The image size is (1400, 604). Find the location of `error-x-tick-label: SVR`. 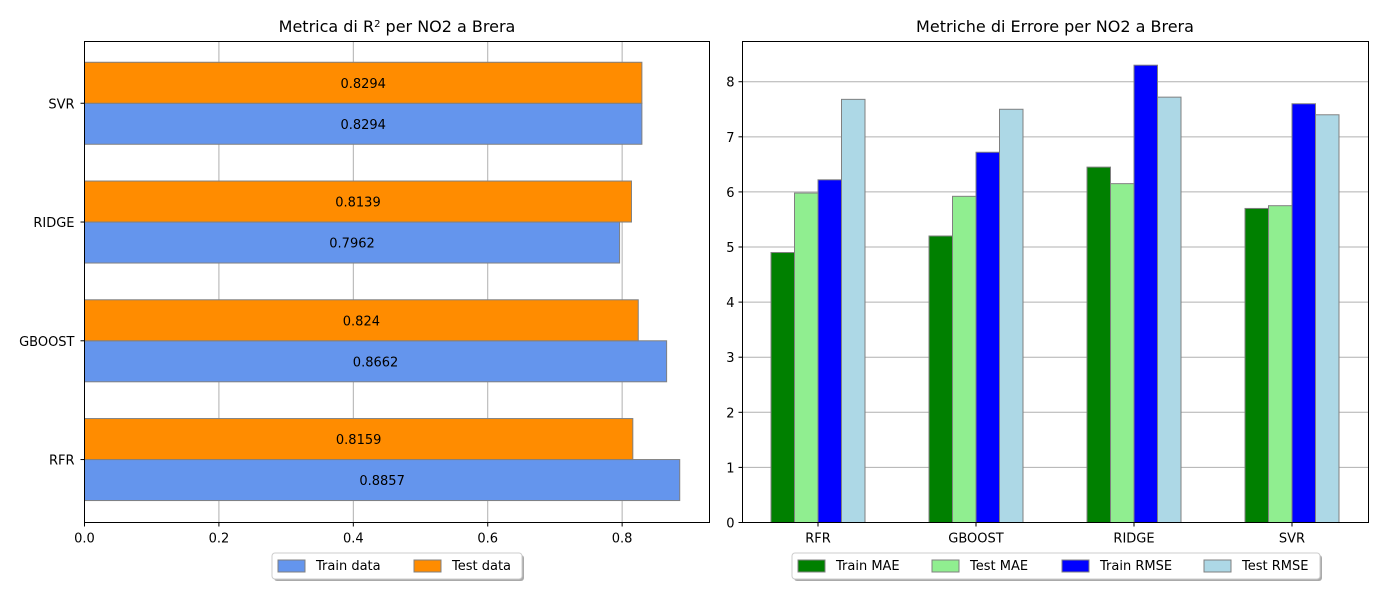

error-x-tick-label: SVR is located at coordinates (1292, 539).